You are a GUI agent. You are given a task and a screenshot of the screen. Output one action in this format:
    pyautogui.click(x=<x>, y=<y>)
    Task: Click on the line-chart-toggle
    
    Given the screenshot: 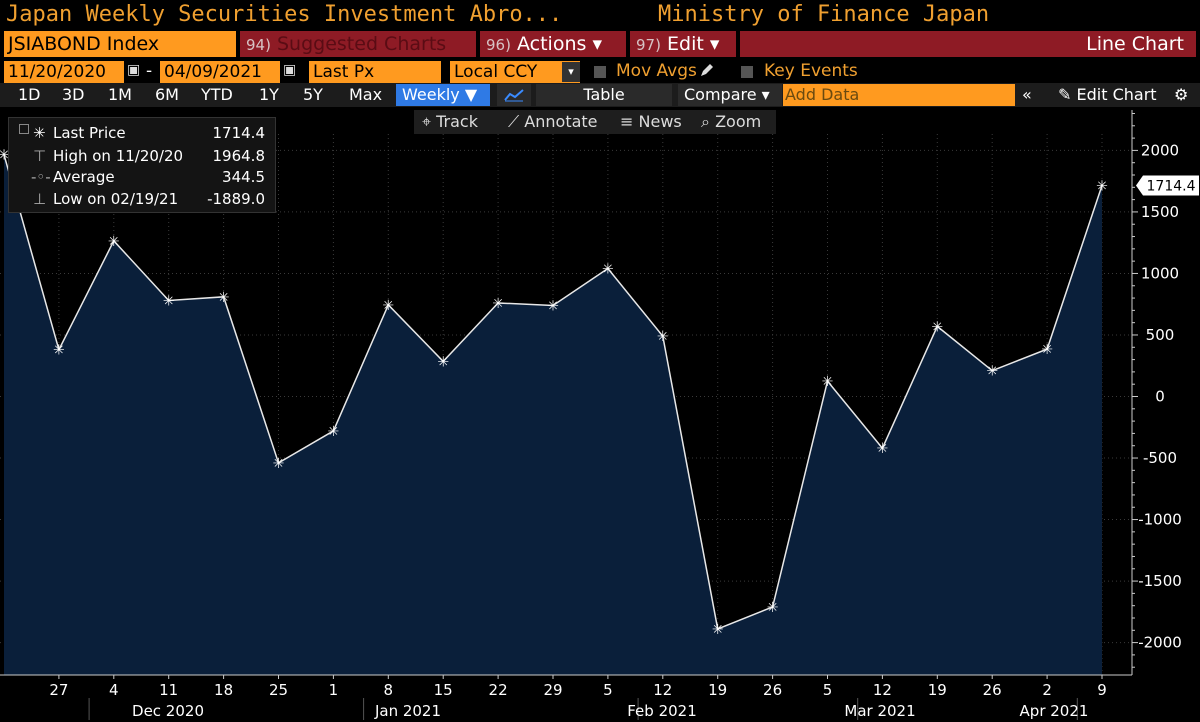 What is the action you would take?
    pyautogui.click(x=514, y=95)
    